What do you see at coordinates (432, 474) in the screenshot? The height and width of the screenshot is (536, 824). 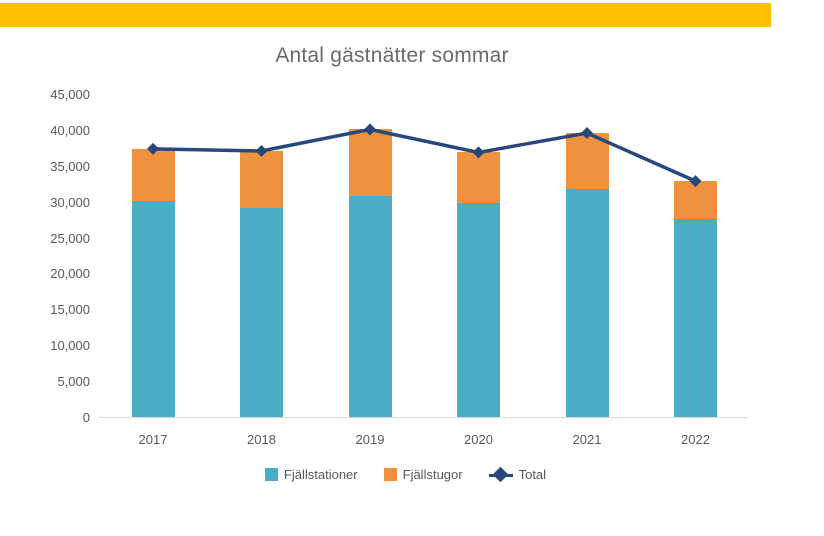 I see `legend-label: Fjällstugor` at bounding box center [432, 474].